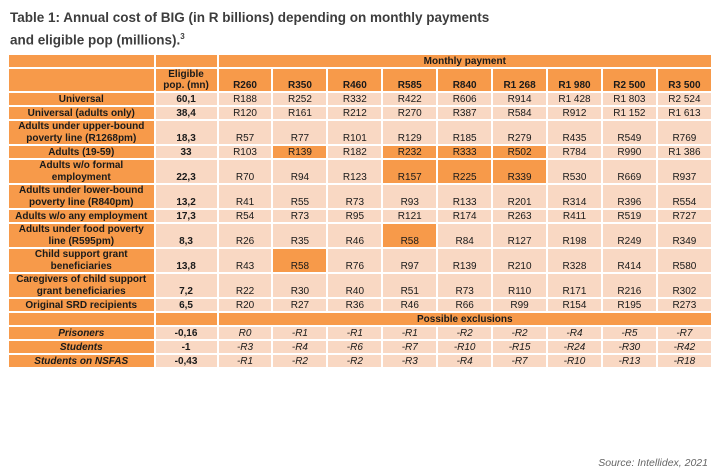  What do you see at coordinates (520, 80) in the screenshot?
I see `payment-header: R1 268` at bounding box center [520, 80].